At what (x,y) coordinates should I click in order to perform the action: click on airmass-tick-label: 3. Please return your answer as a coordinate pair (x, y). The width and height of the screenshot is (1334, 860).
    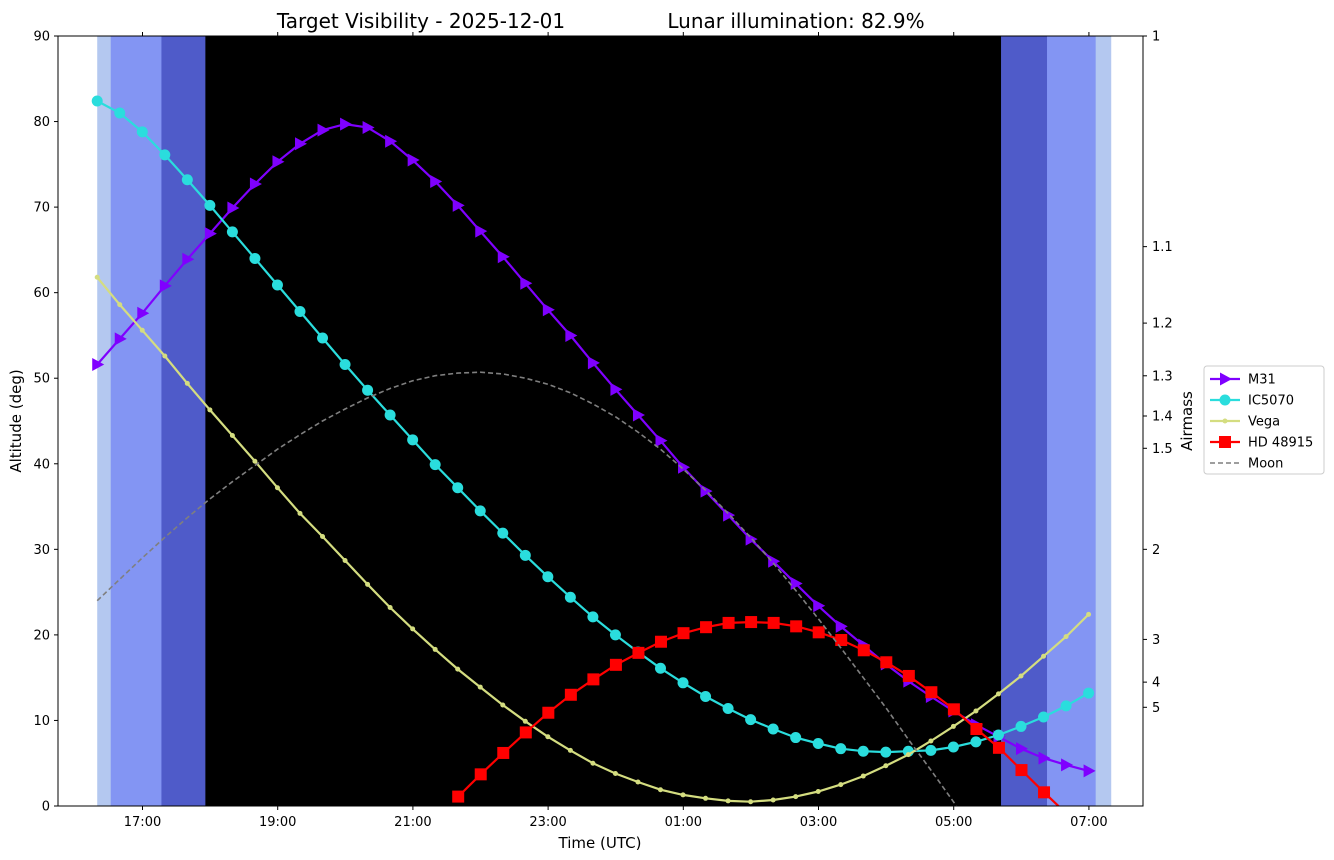
    Looking at the image, I should click on (1156, 640).